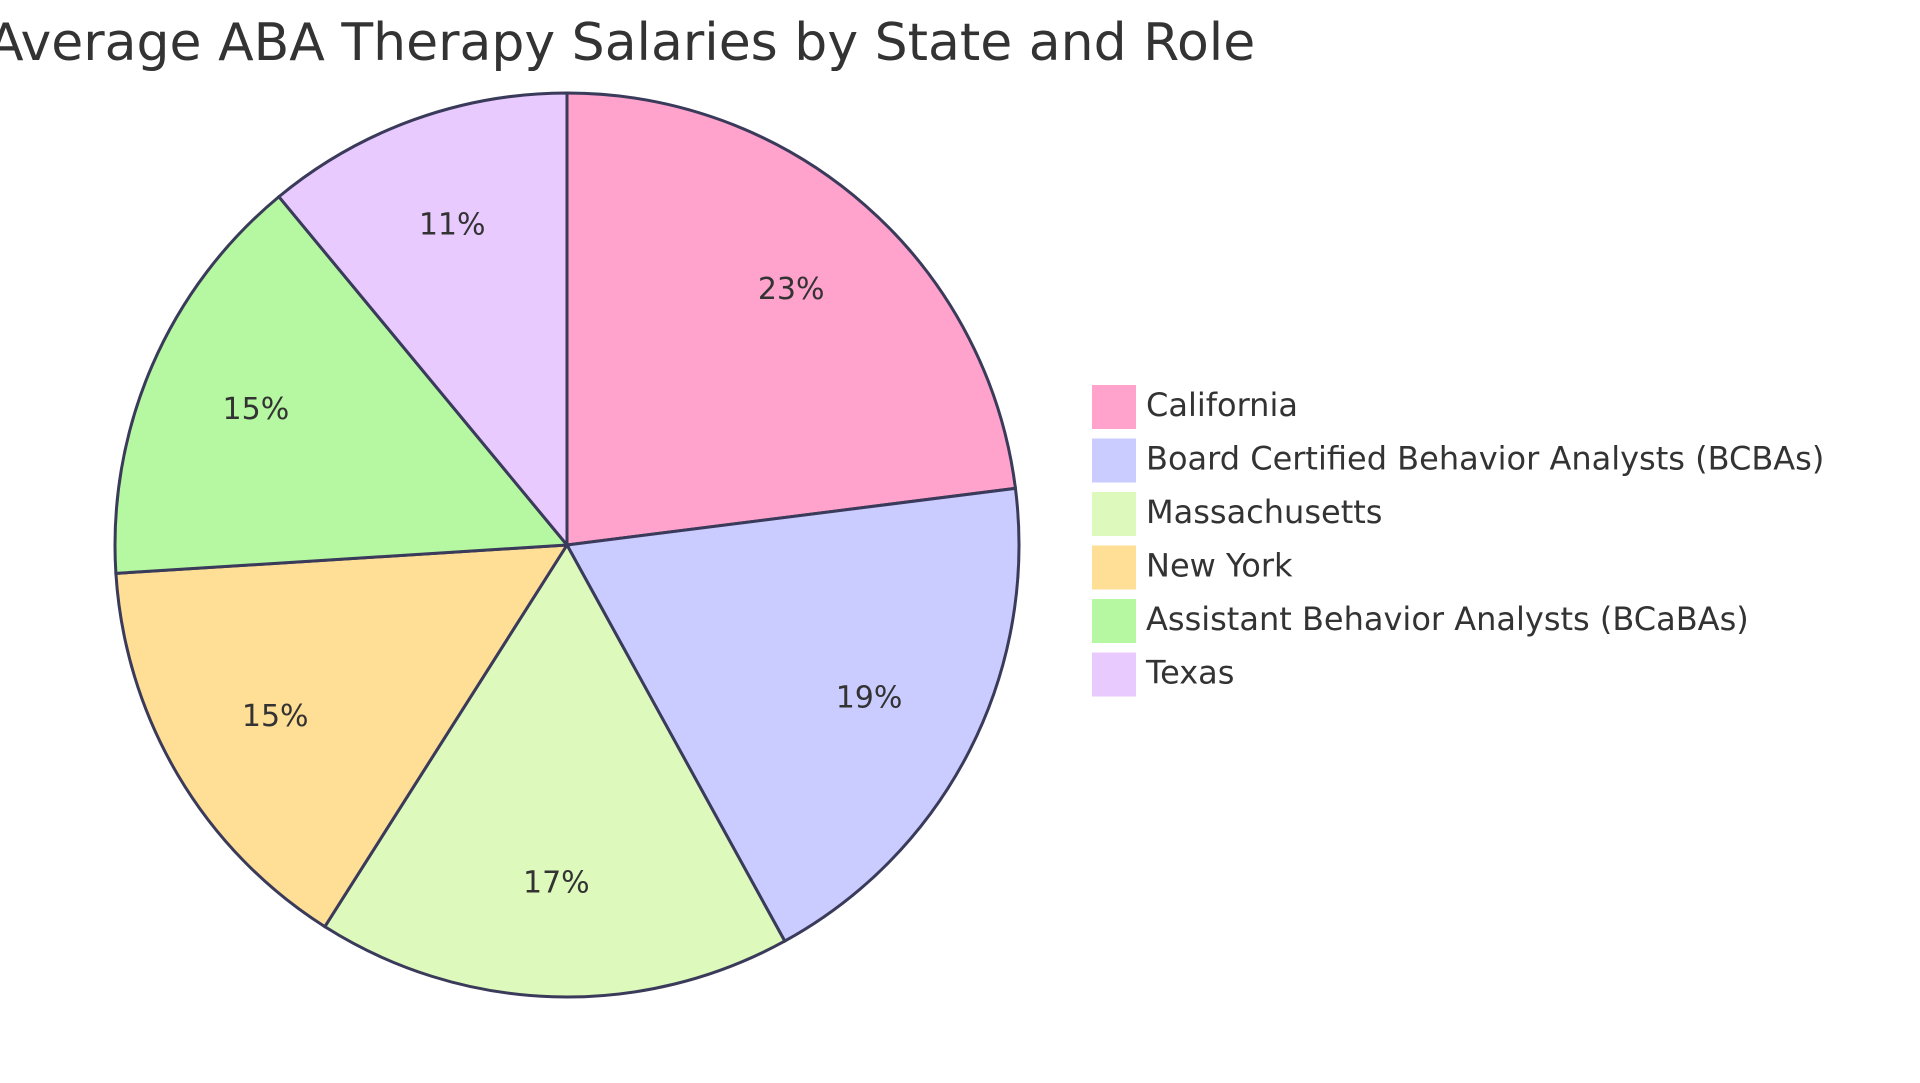  Describe the element at coordinates (791, 289) in the screenshot. I see `slice-percent-label: 23%` at that location.